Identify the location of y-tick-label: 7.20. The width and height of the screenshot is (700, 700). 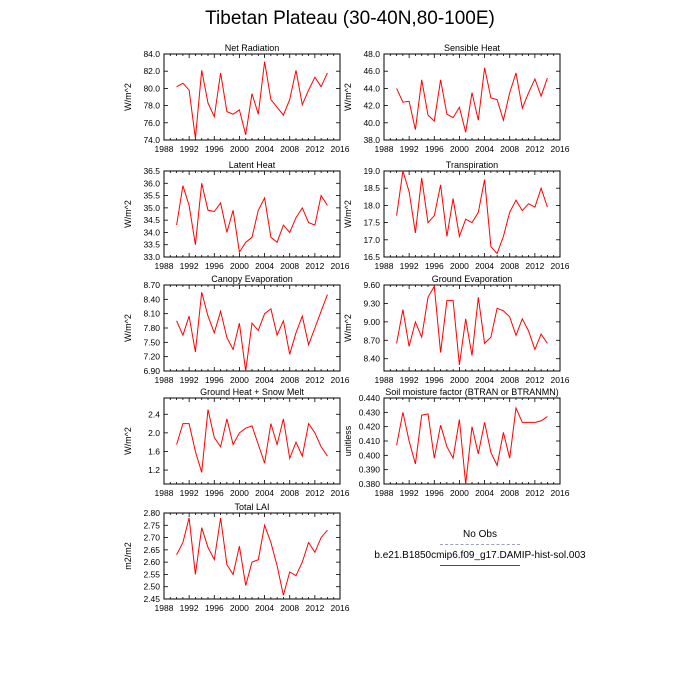
(151, 357).